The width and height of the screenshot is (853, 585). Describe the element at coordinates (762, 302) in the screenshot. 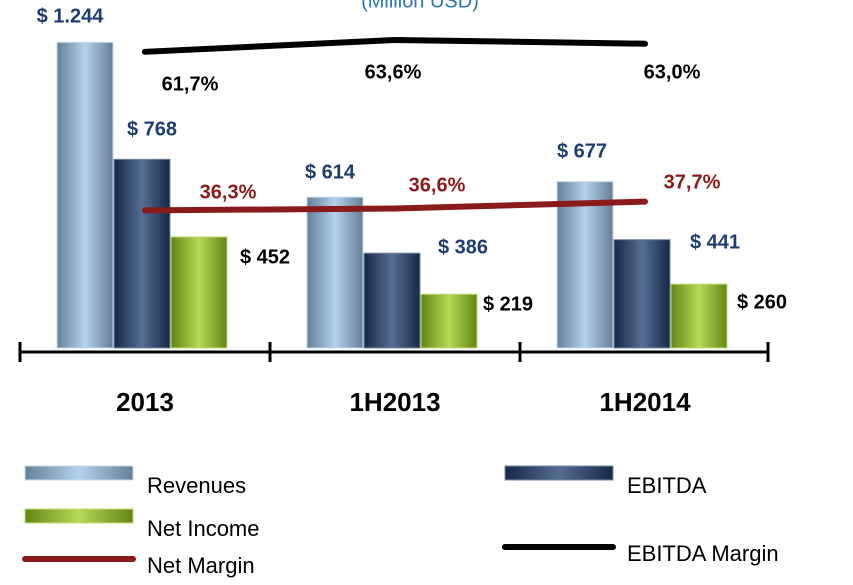

I see `value-label: $ 260` at that location.